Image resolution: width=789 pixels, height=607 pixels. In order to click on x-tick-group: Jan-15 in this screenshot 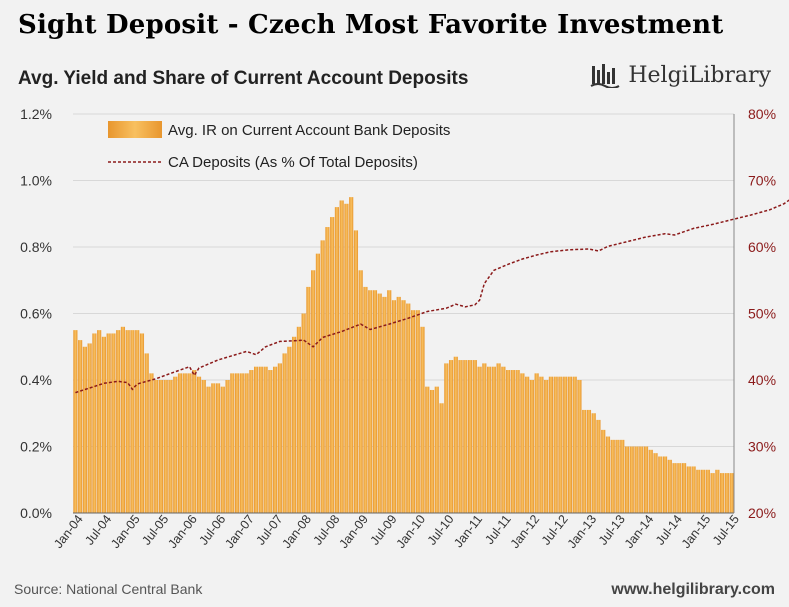, I will do `click(696, 531)`.